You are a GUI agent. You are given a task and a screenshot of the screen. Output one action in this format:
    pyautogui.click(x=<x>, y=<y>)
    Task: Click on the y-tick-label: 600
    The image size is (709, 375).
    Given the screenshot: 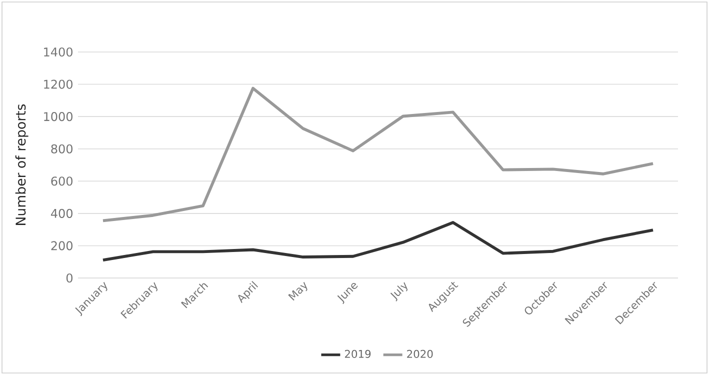 What is the action you would take?
    pyautogui.click(x=61, y=181)
    